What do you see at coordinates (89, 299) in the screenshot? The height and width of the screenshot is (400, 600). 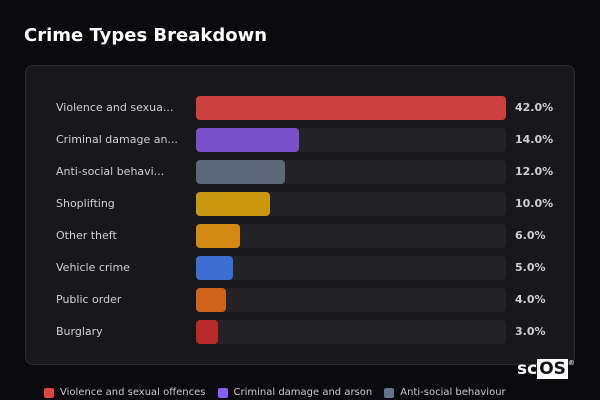 I see `category-label: Public order` at bounding box center [89, 299].